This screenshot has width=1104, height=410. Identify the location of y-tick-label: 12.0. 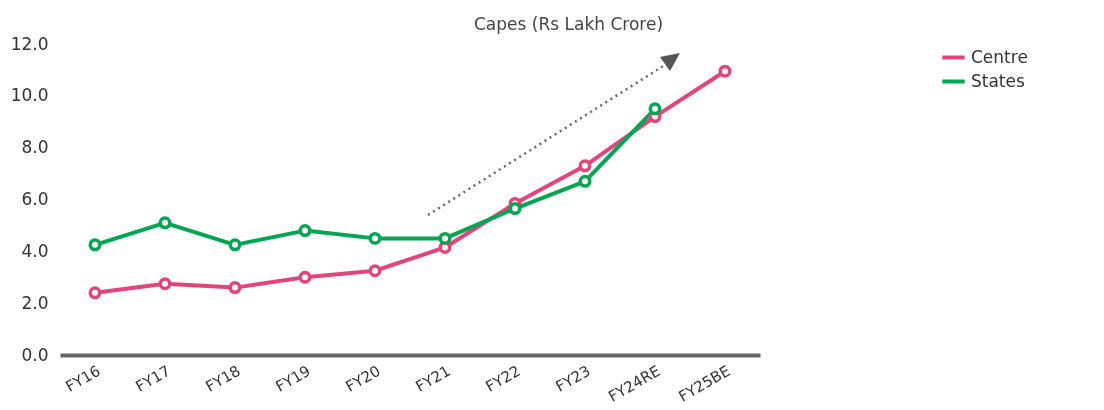
(29, 43).